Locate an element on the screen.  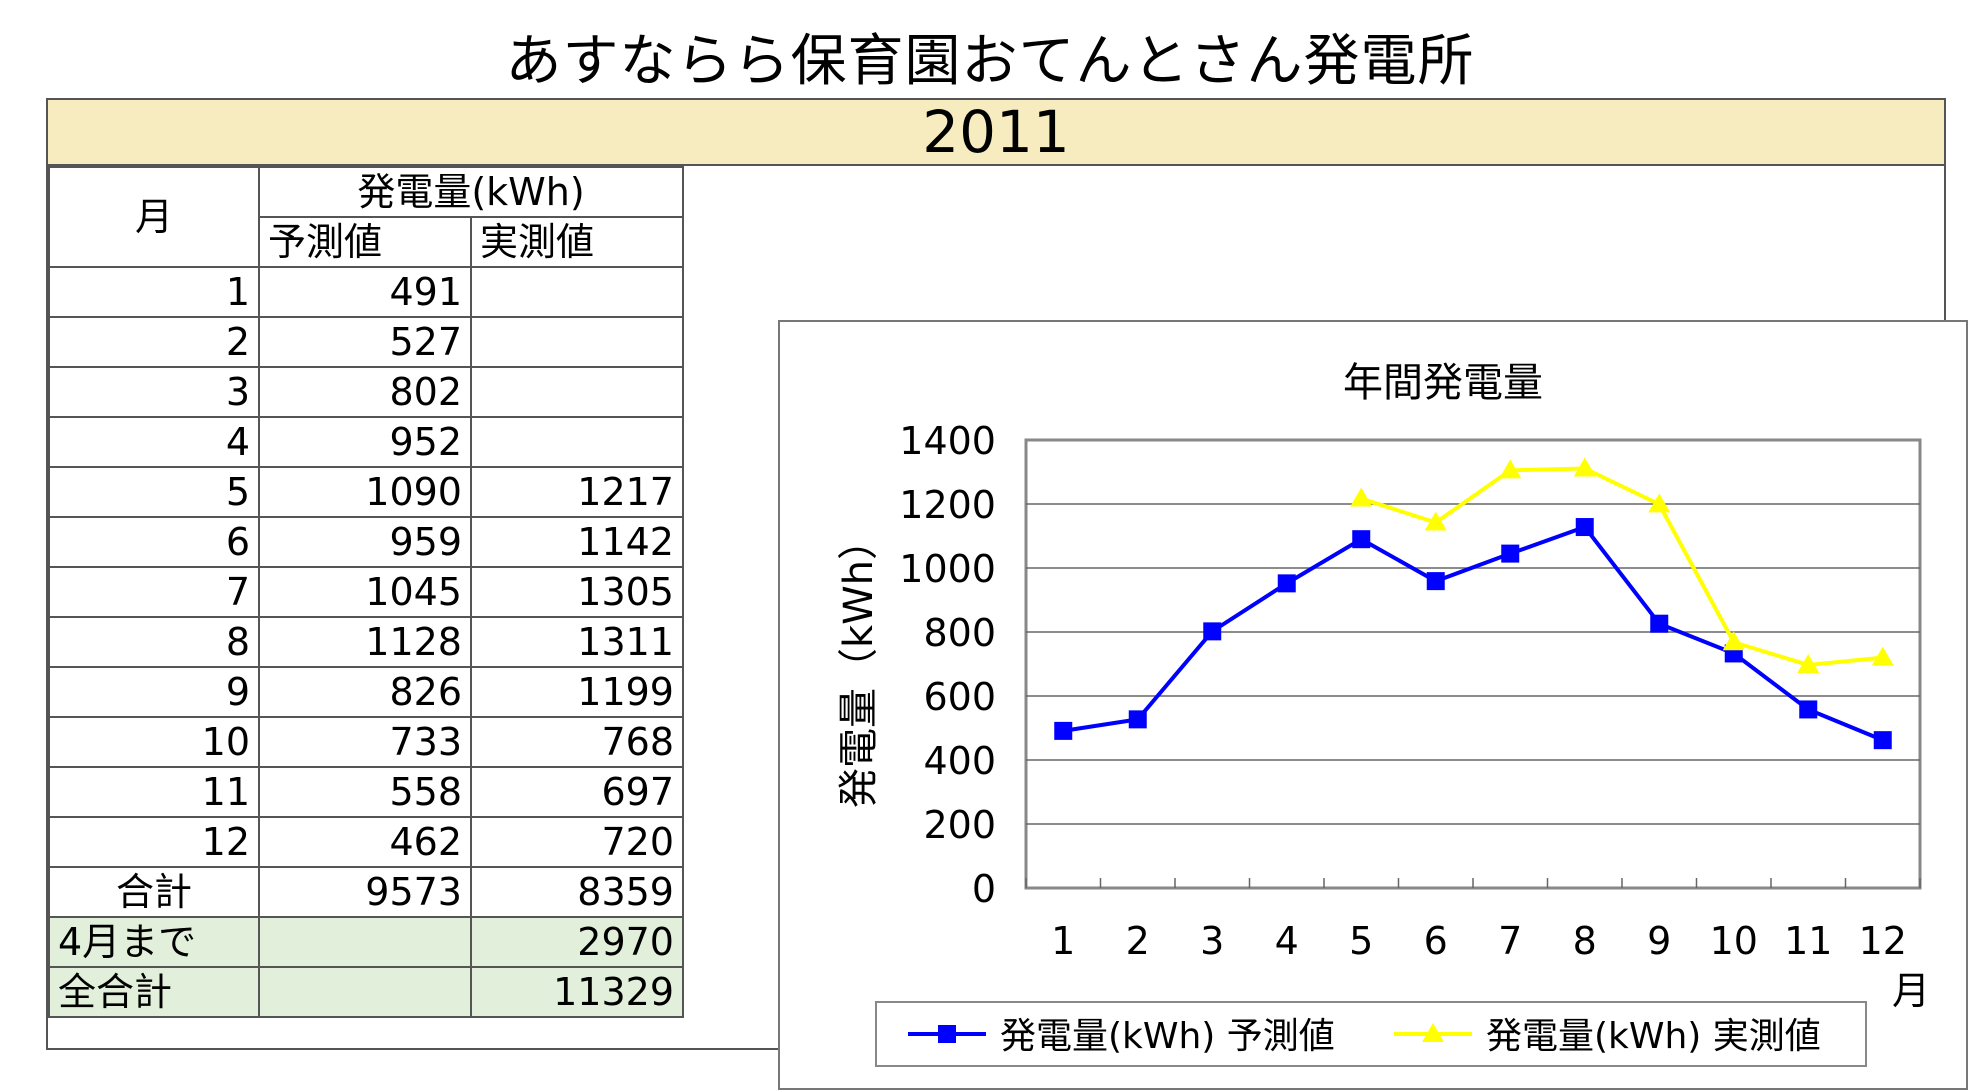
total-label: 合計 is located at coordinates (154, 892).